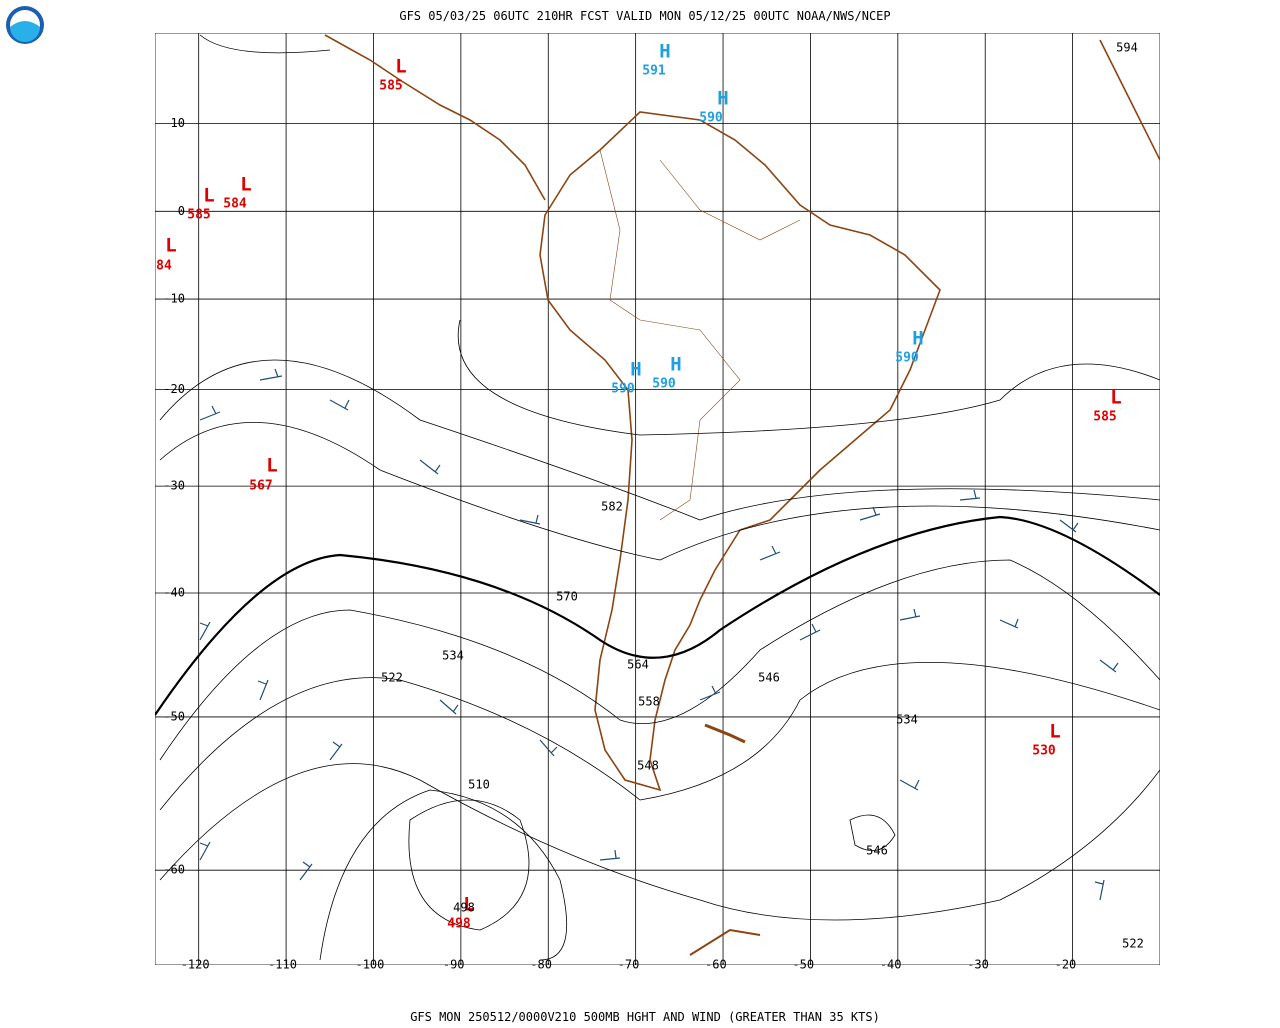 This screenshot has height=1028, width=1280. Describe the element at coordinates (803, 965) in the screenshot. I see `lon-label: -50` at that location.